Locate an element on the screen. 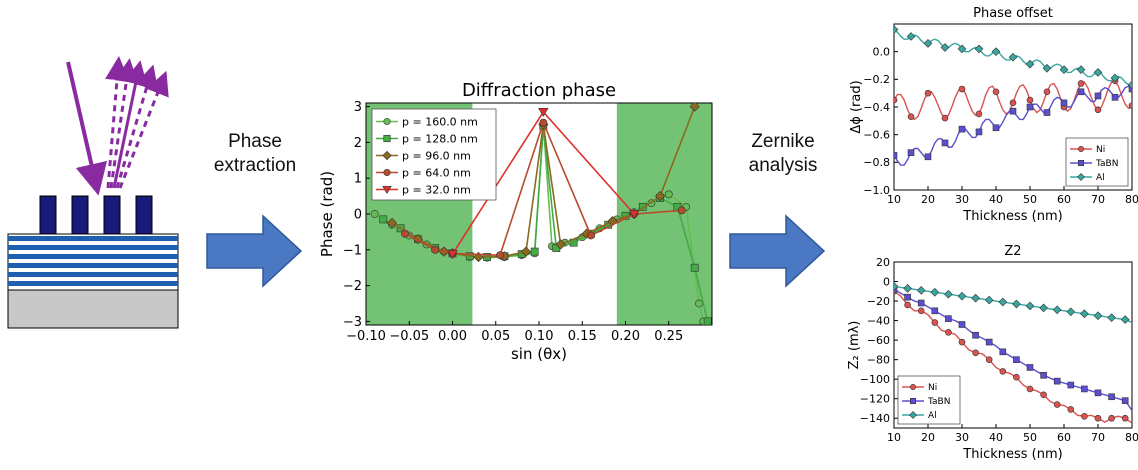  x-tick-label: 20 is located at coordinates (928, 437).